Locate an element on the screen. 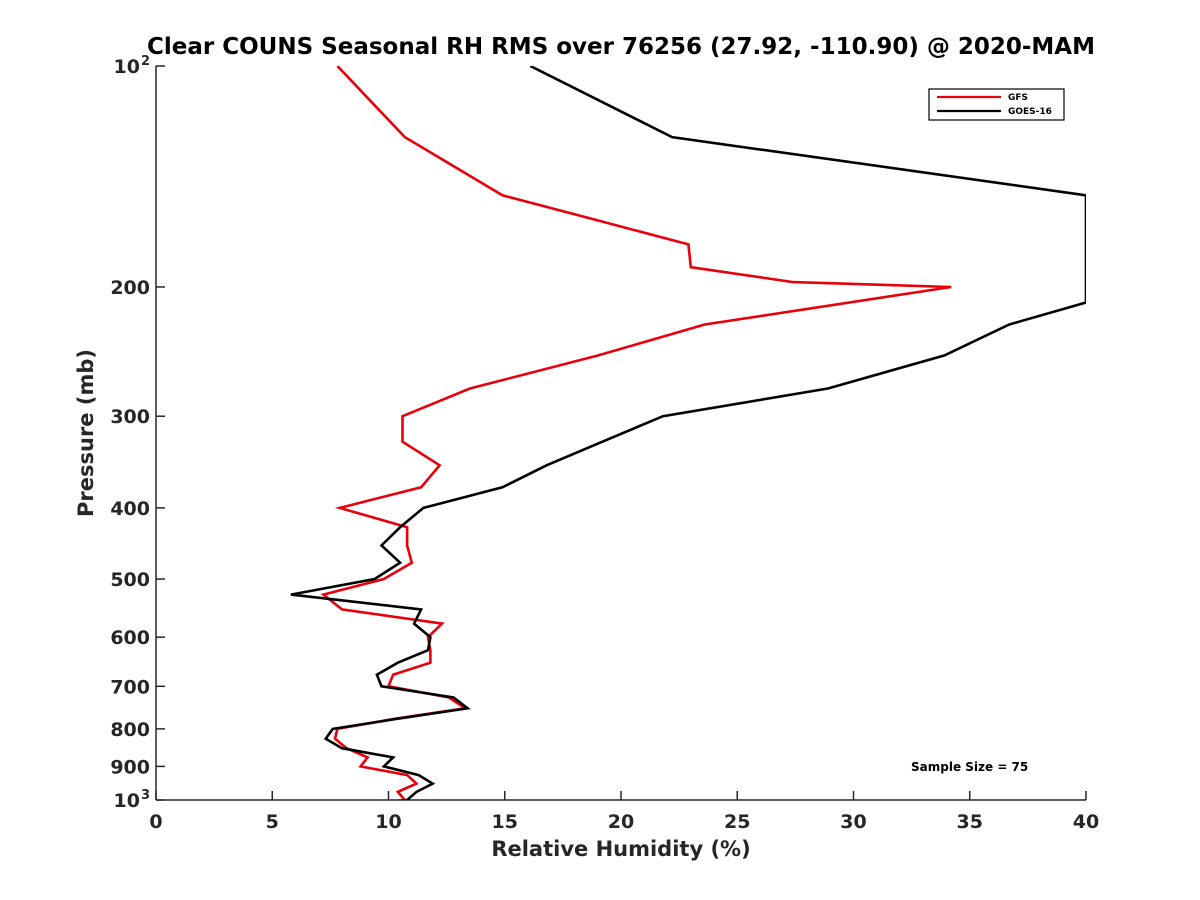 The height and width of the screenshot is (900, 1200). y-tick-label: 200 is located at coordinates (130, 288).